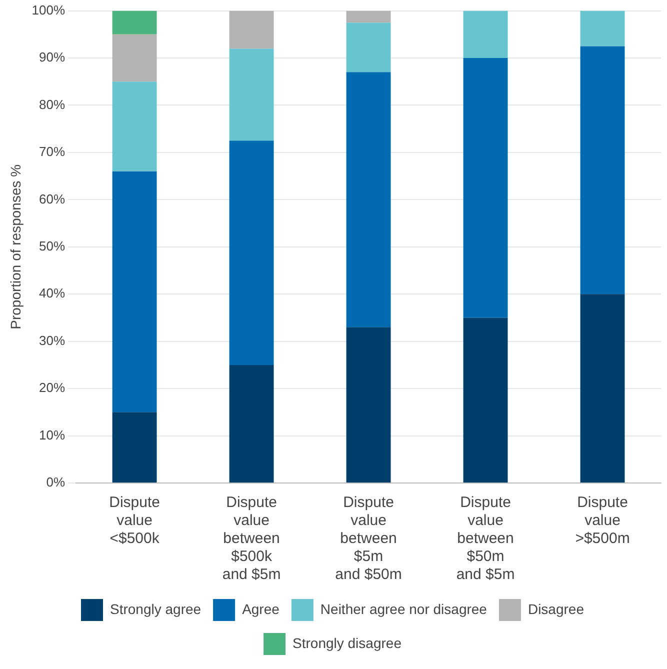 This screenshot has width=667, height=669. I want to click on y-tick-label: 40%, so click(52, 293).